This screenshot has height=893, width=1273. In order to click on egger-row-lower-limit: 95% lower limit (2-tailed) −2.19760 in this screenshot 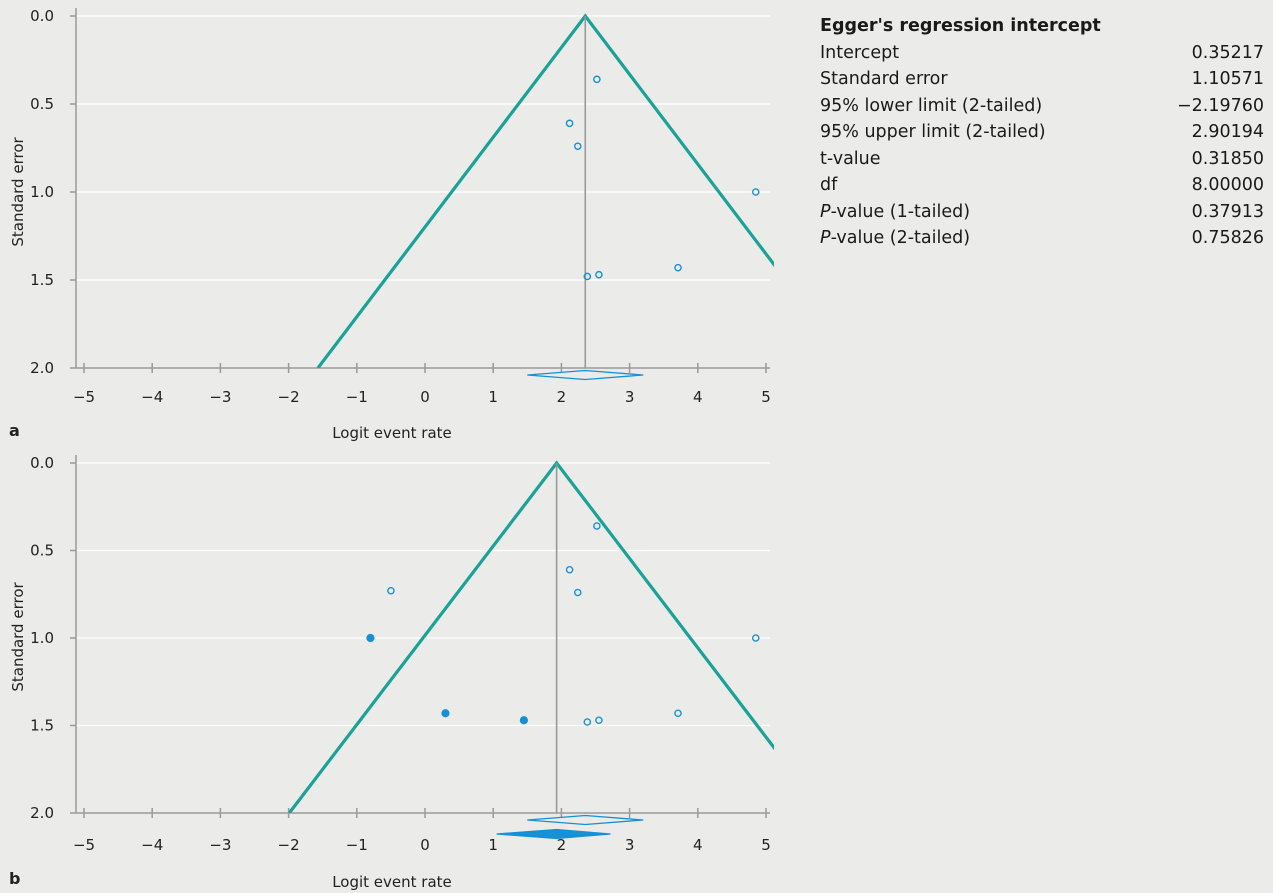, I will do `click(1042, 105)`.